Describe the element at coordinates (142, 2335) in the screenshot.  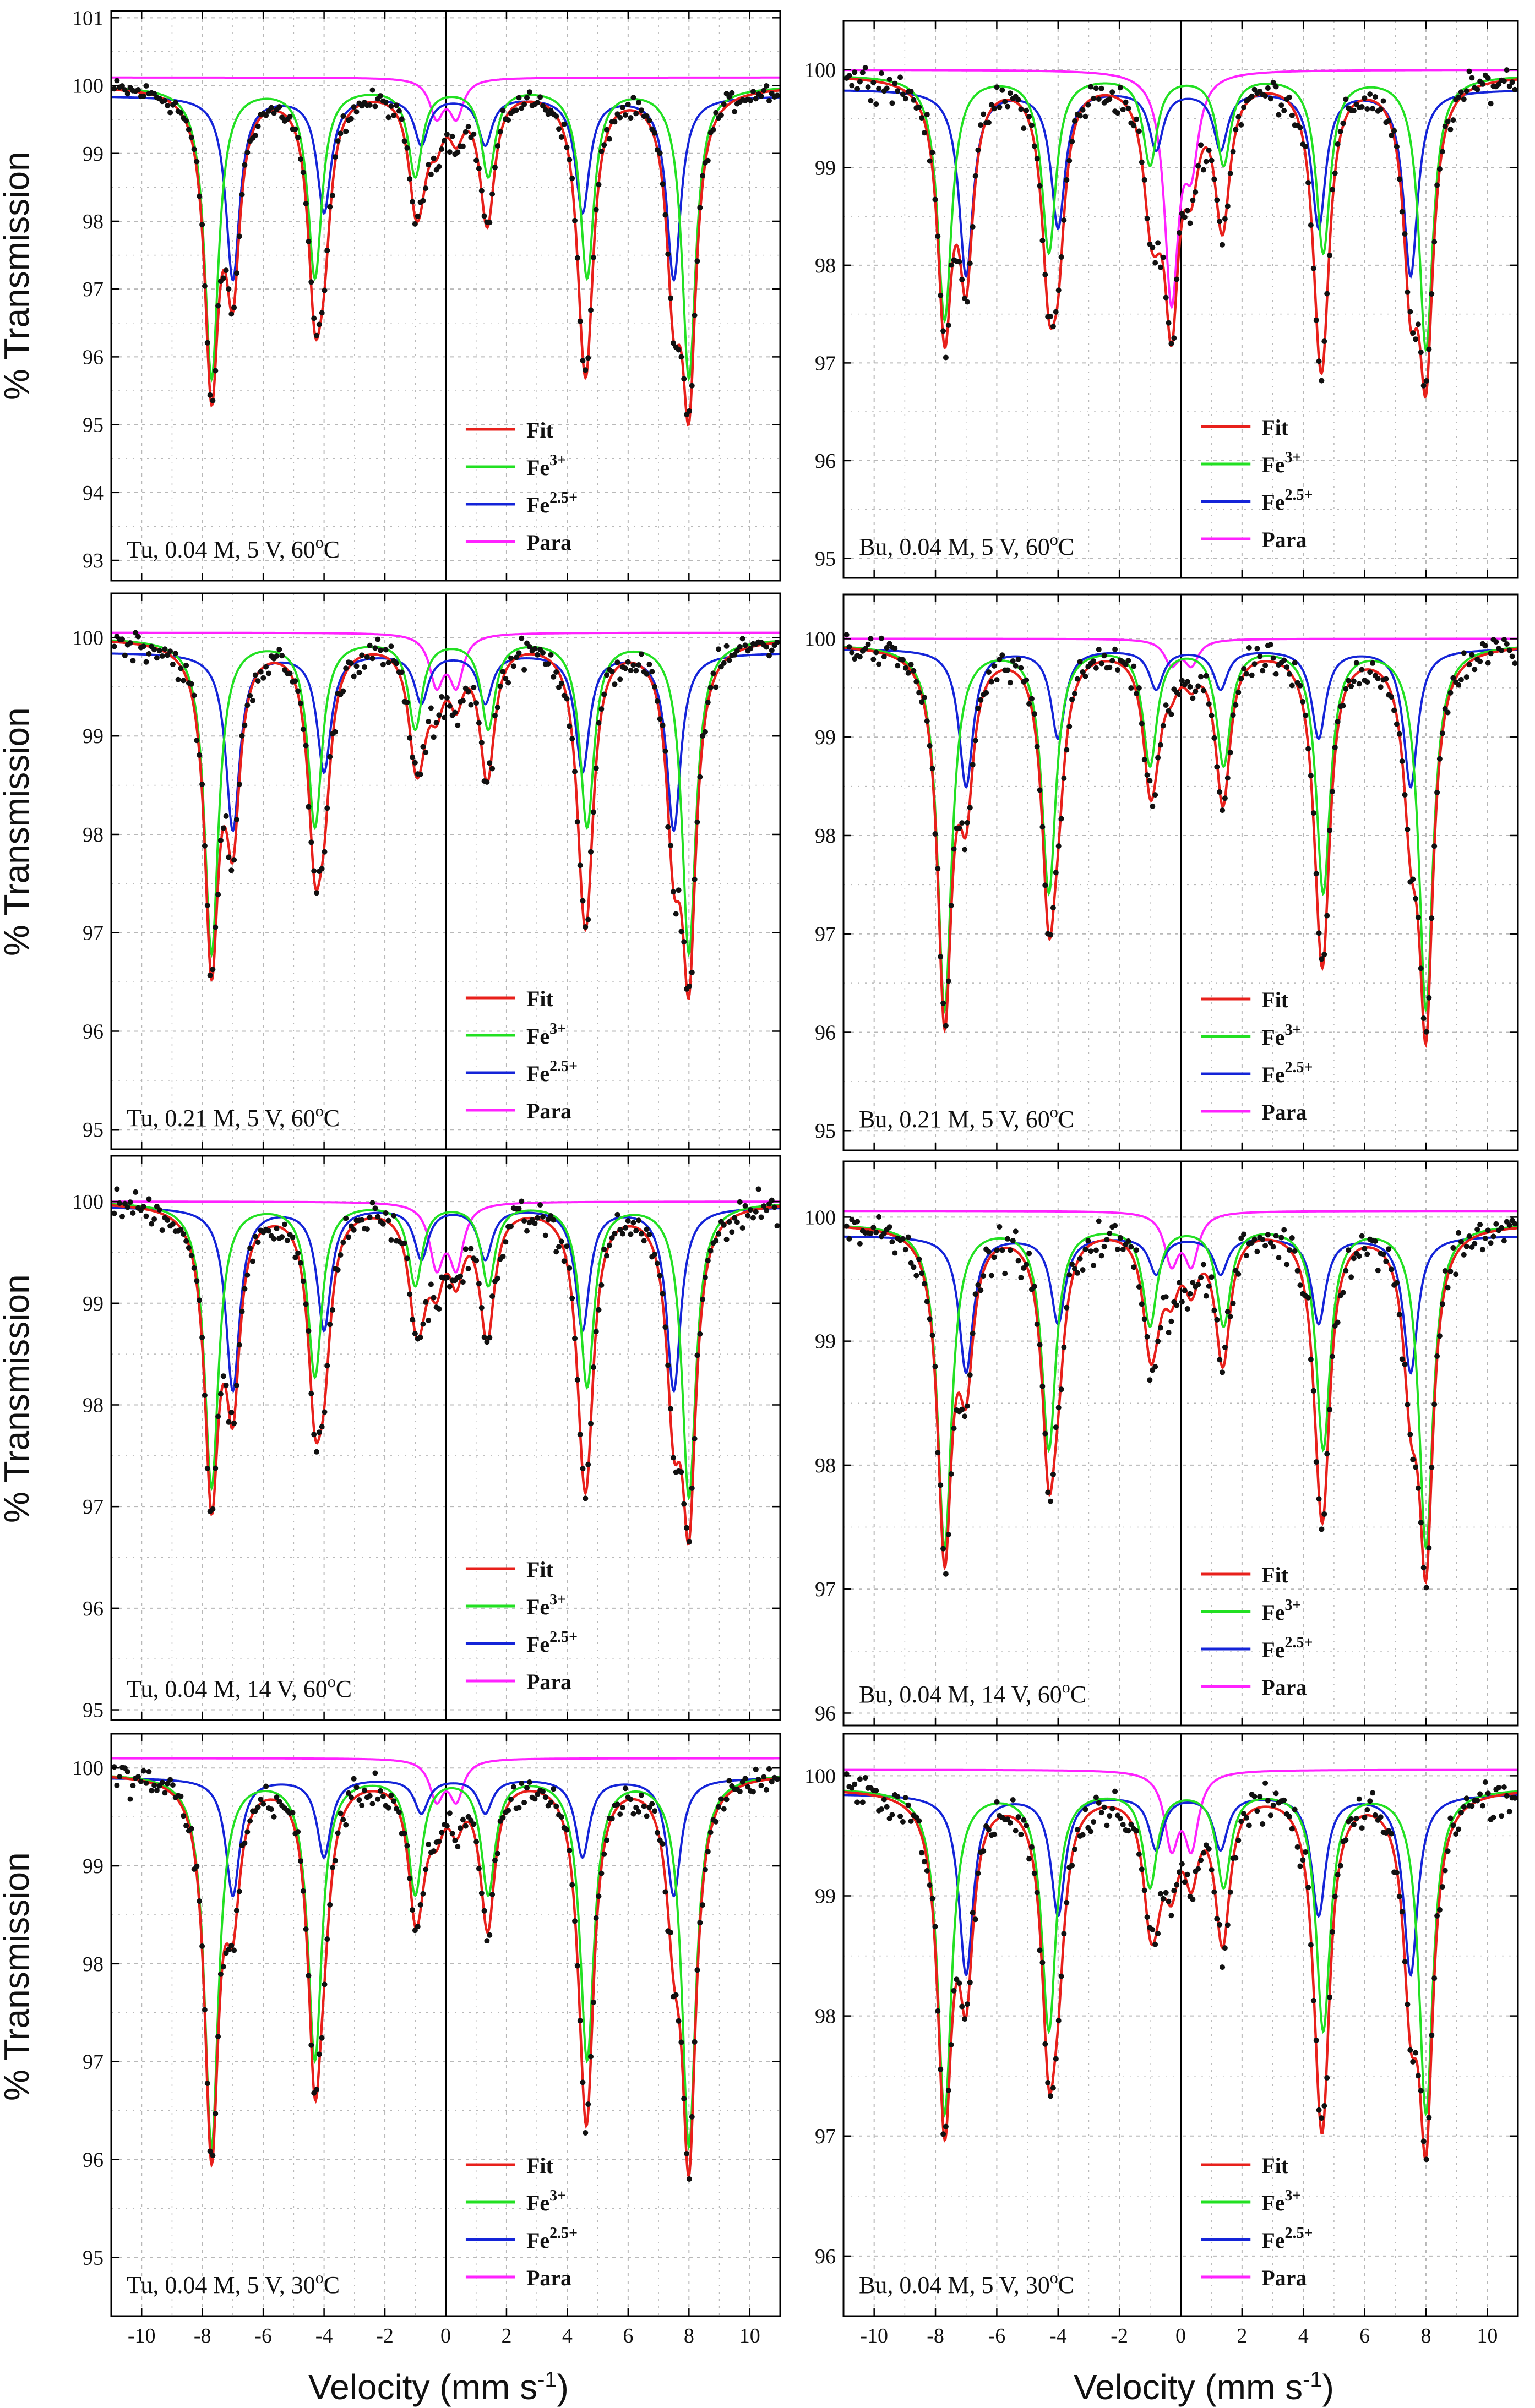
I see `x-tick-label: -10` at that location.